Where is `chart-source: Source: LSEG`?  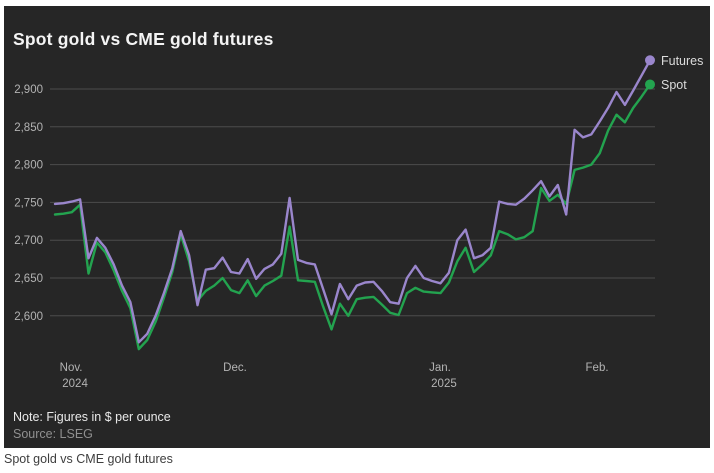
chart-source: Source: LSEG is located at coordinates (53, 434).